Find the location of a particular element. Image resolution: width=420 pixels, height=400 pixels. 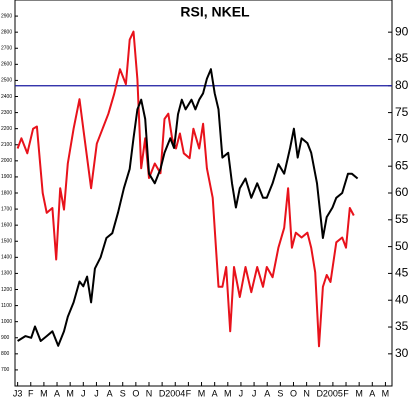

y-tick-label: 2800 is located at coordinates (6, 32).